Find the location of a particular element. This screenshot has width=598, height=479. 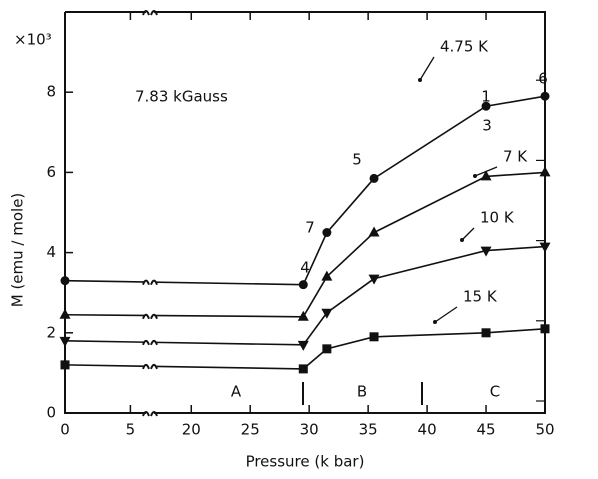

point-label: 5 is located at coordinates (357, 160).